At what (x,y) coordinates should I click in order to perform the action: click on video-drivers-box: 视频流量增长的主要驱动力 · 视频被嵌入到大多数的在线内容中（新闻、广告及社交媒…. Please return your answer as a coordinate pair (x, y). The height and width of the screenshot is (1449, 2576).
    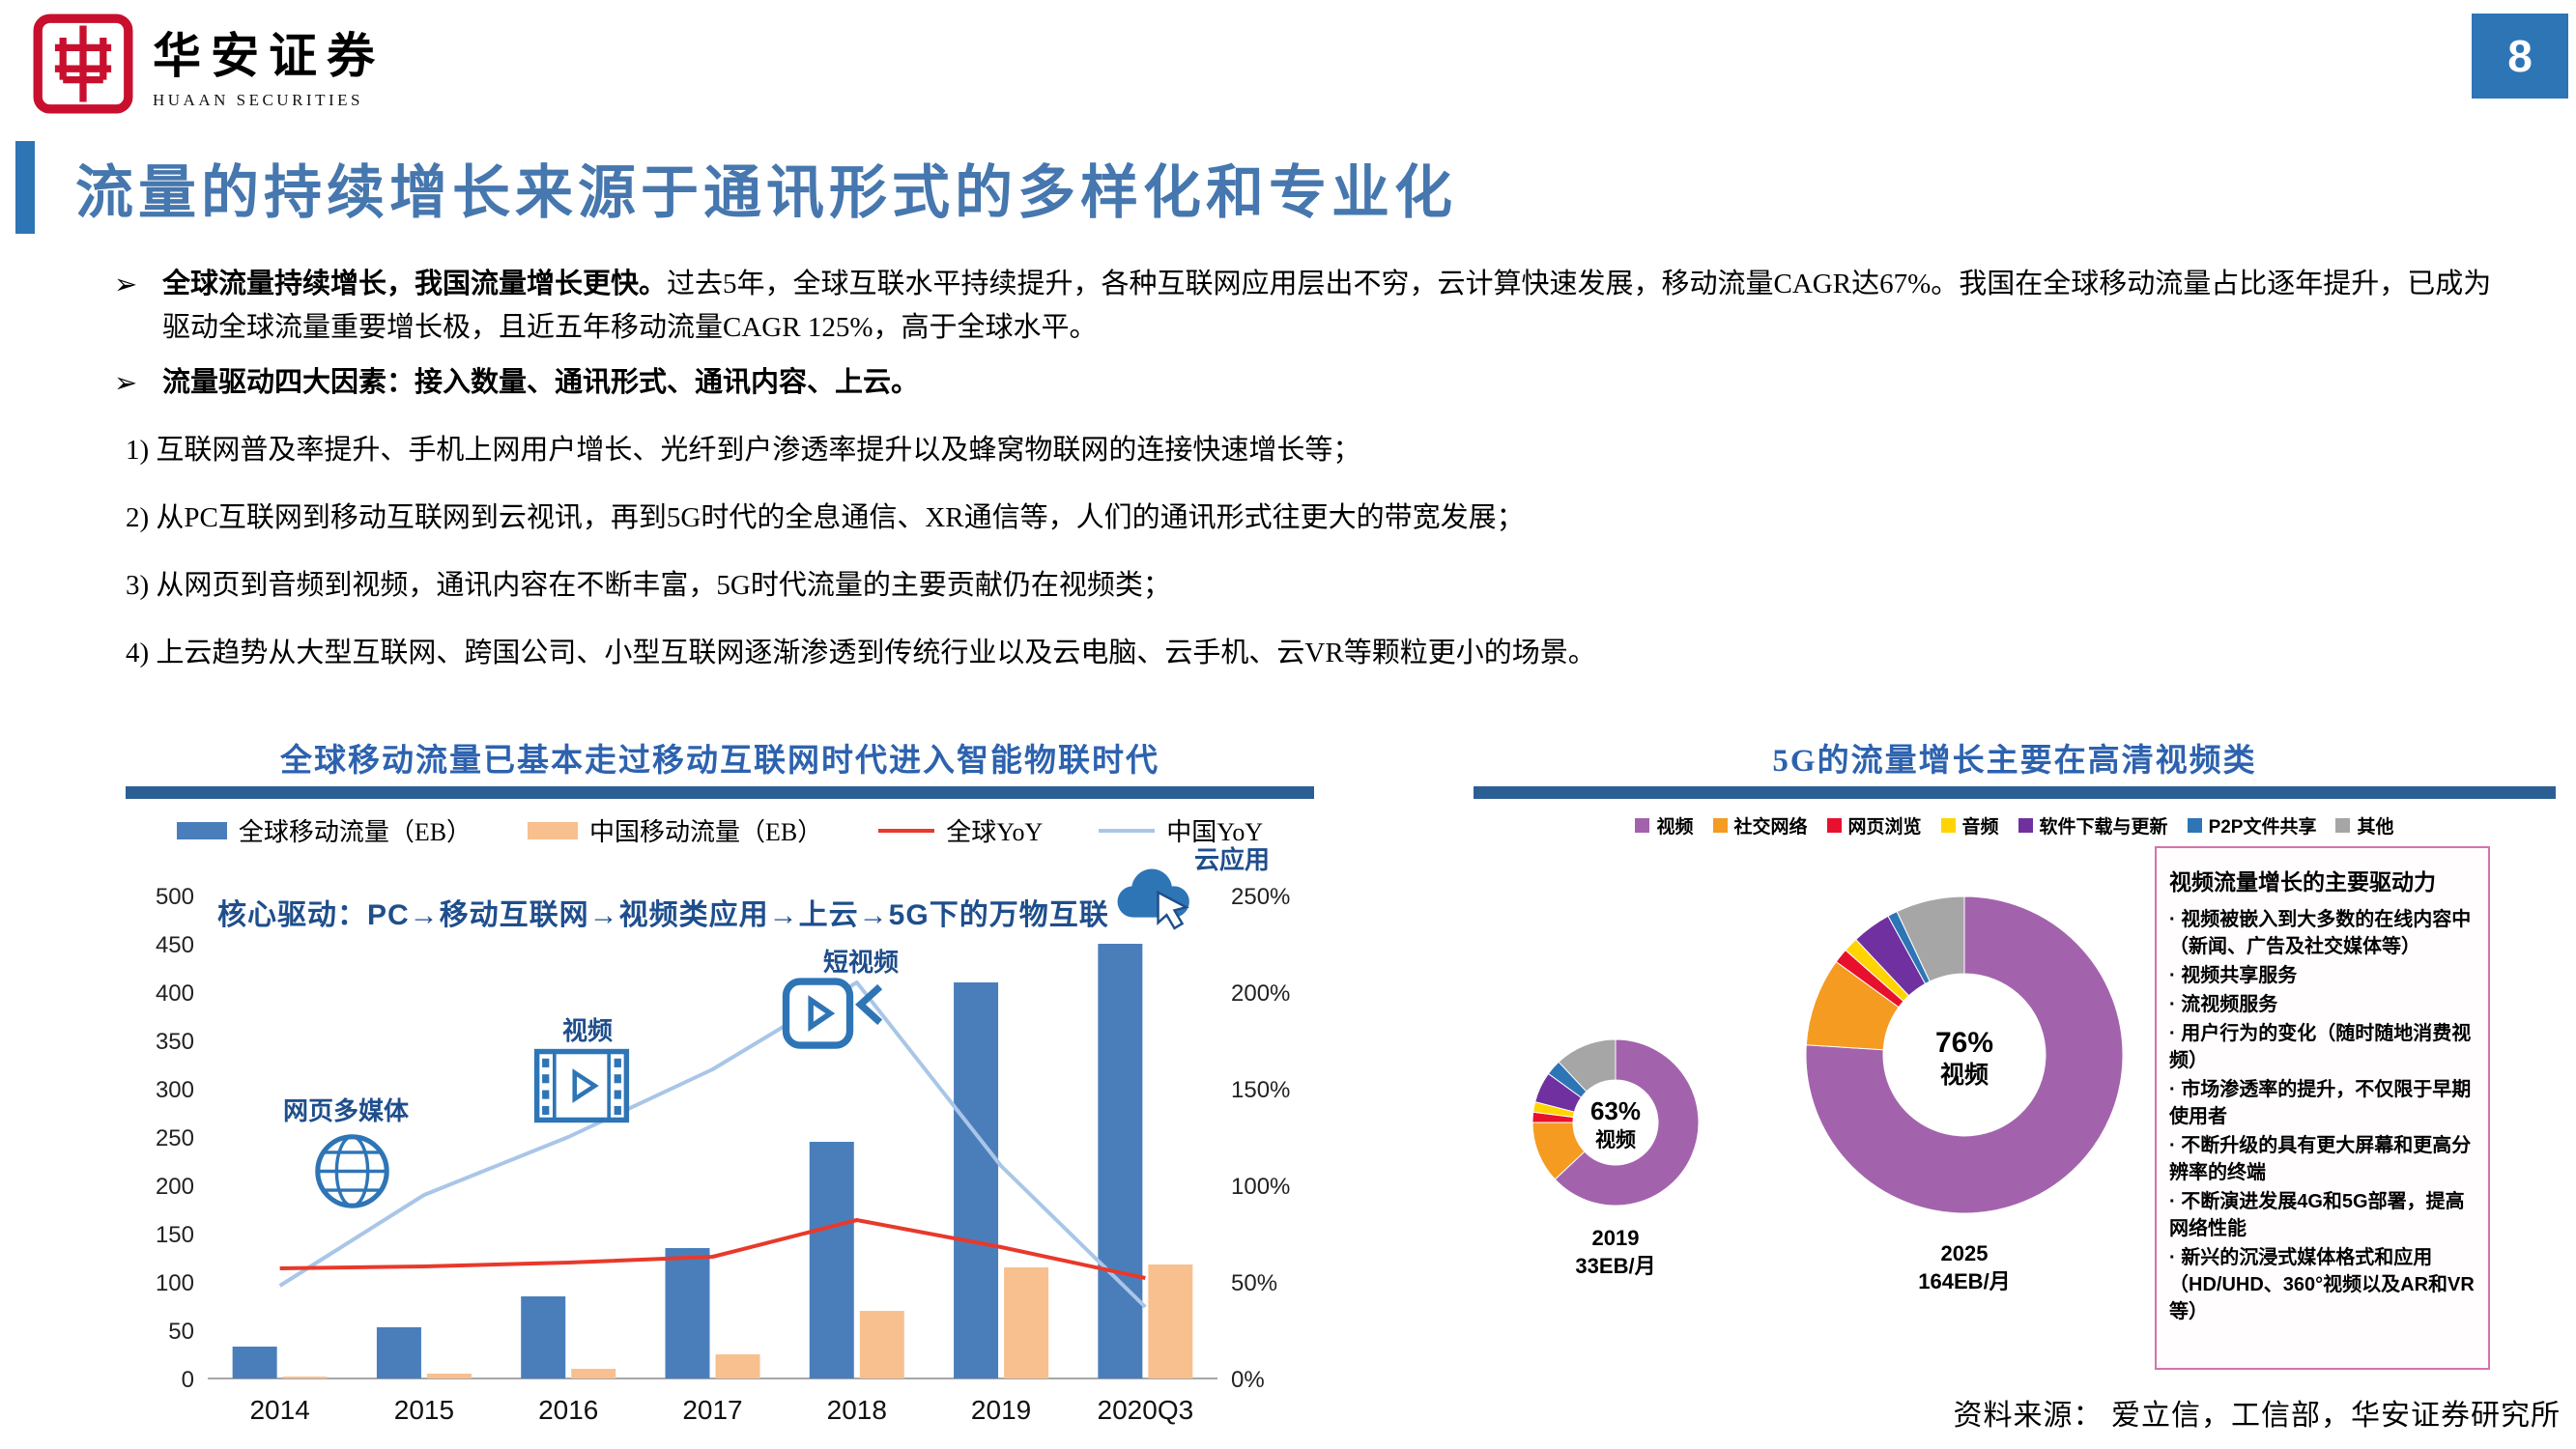
    Looking at the image, I should click on (2323, 1108).